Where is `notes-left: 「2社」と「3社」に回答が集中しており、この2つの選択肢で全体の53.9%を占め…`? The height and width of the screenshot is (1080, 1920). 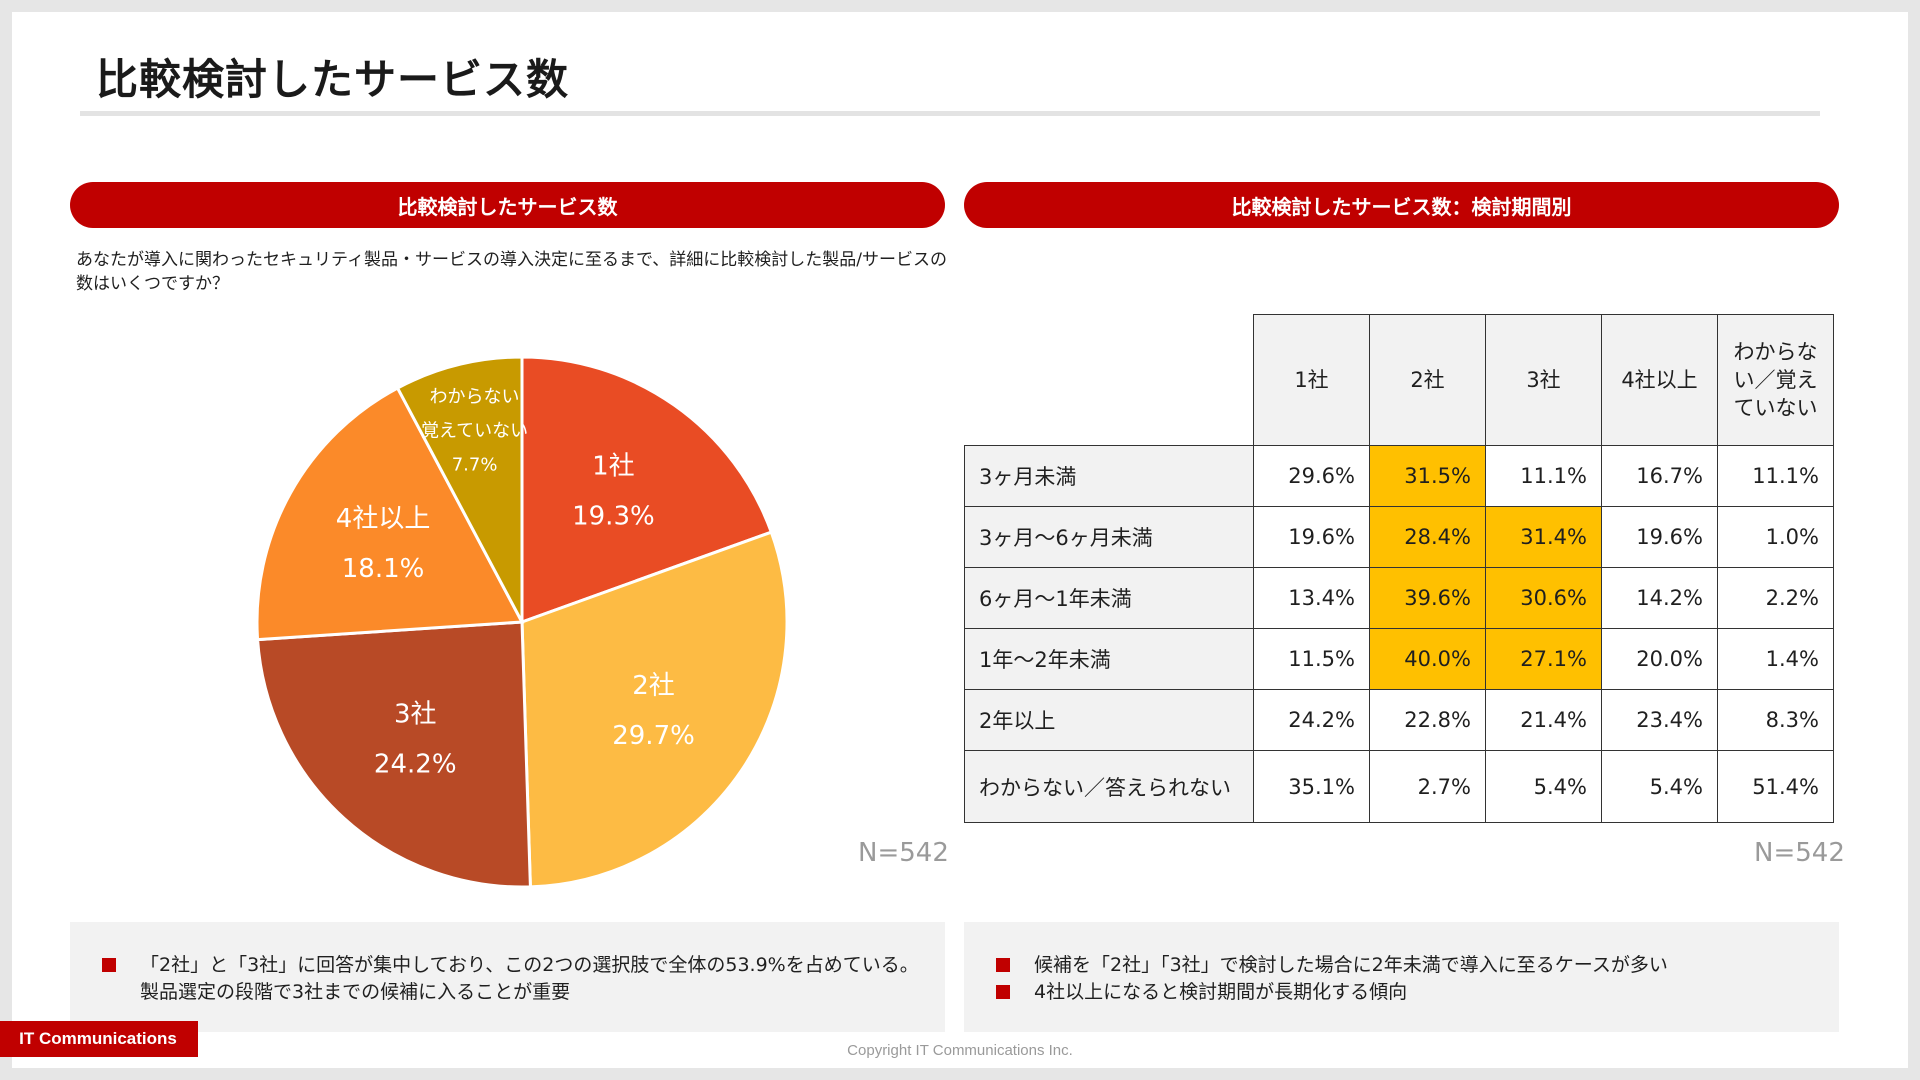 notes-left: 「2社」と「3社」に回答が集中しており、この2つの選択肢で全体の53.9%を占め… is located at coordinates (507, 977).